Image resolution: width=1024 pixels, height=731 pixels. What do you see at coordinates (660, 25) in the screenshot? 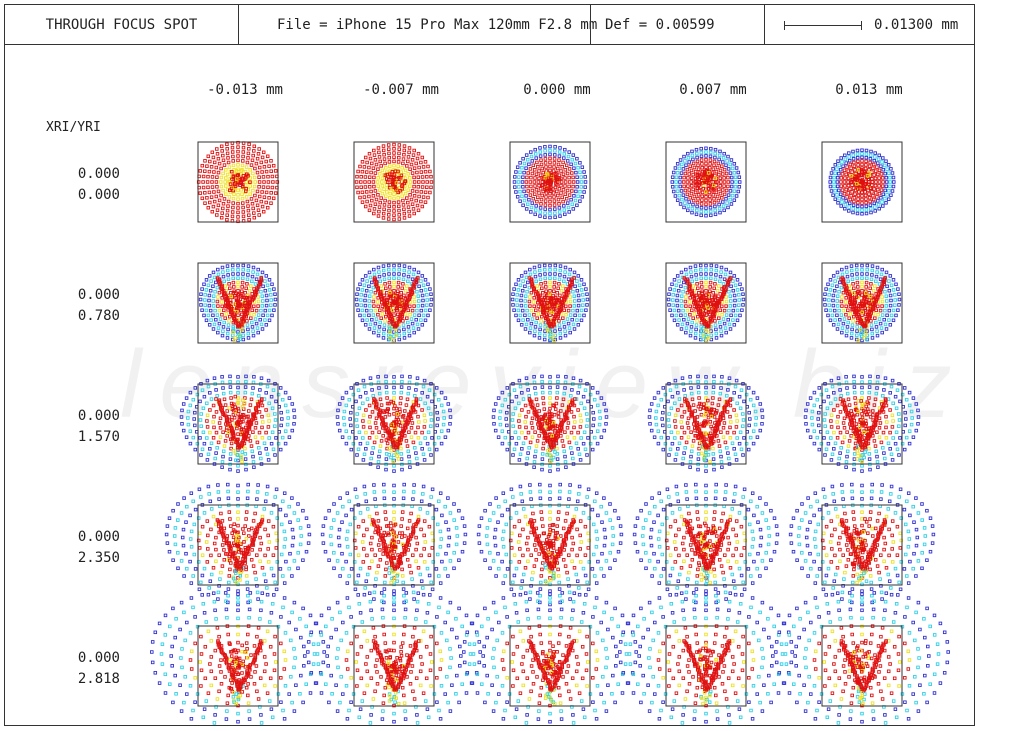
I see `defocus-value: Def = 0.00599` at bounding box center [660, 25].